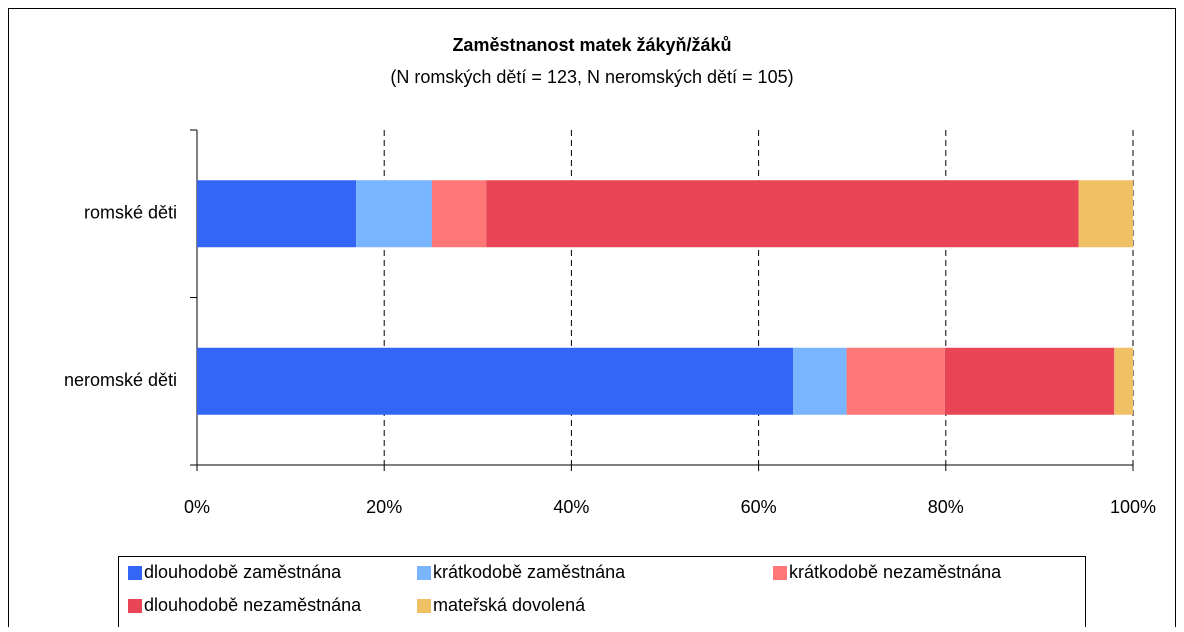  I want to click on legend-box, so click(602, 594).